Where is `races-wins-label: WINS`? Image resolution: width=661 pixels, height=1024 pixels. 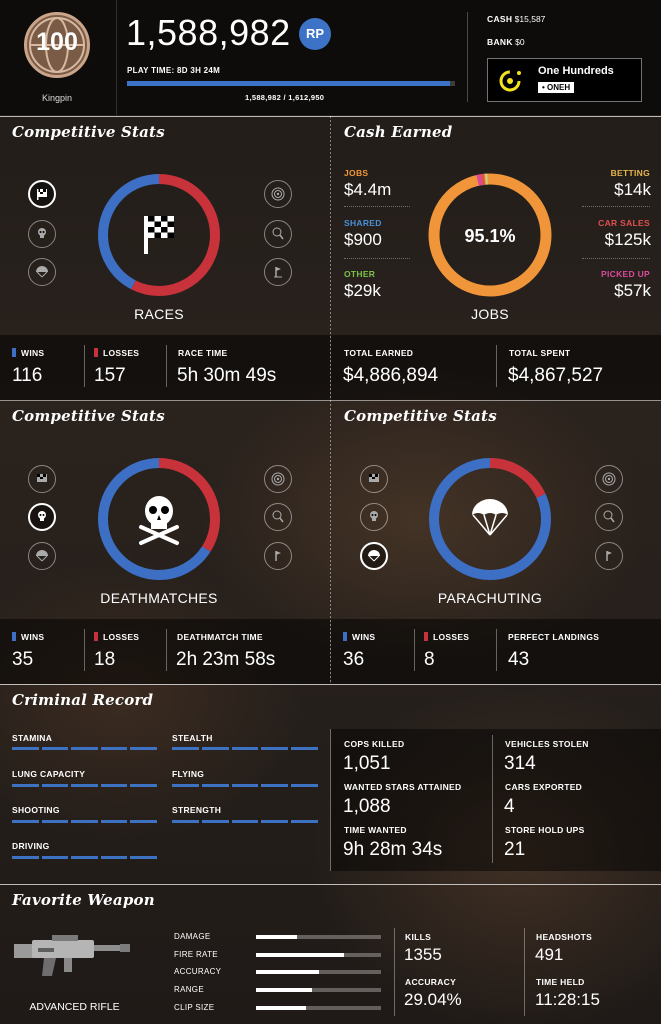 races-wins-label: WINS is located at coordinates (28, 353).